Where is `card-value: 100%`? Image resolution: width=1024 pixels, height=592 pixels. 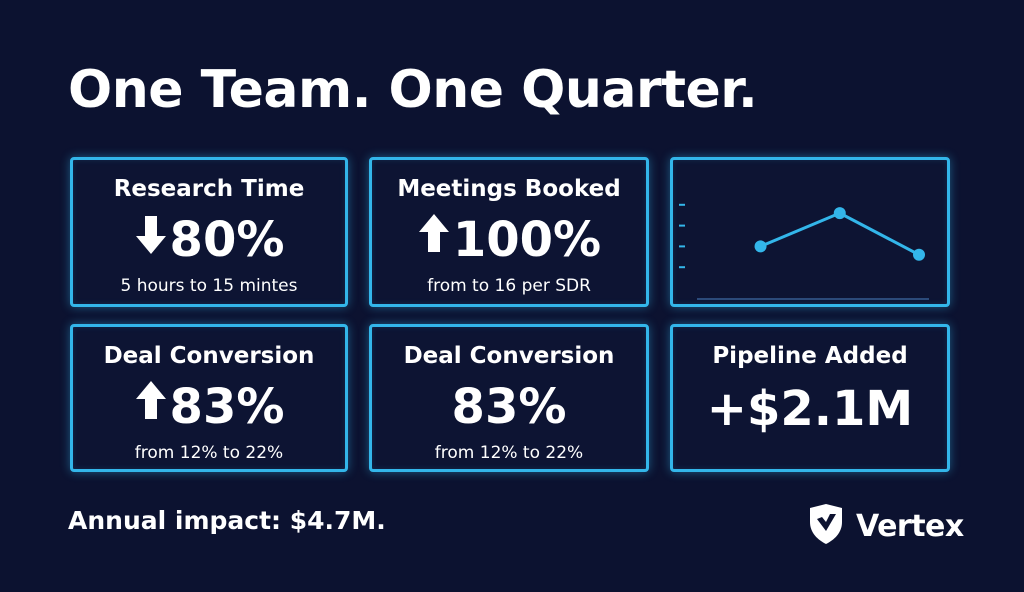 card-value: 100% is located at coordinates (527, 240).